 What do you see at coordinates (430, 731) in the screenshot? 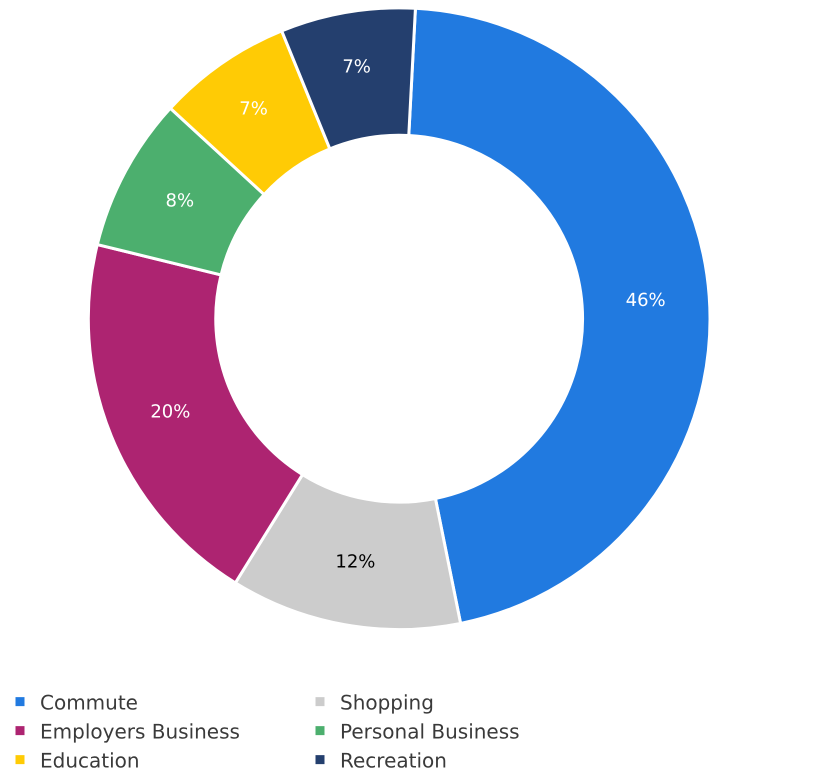
I see `legend-label: Personal Business` at bounding box center [430, 731].